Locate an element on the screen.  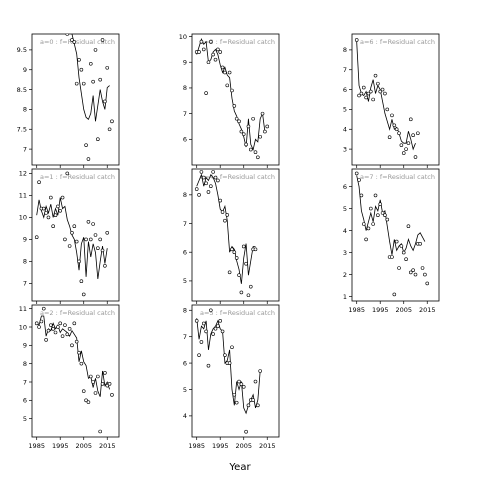
panel-label: a=5 : f=Residual catch is located at coordinates (237, 313).